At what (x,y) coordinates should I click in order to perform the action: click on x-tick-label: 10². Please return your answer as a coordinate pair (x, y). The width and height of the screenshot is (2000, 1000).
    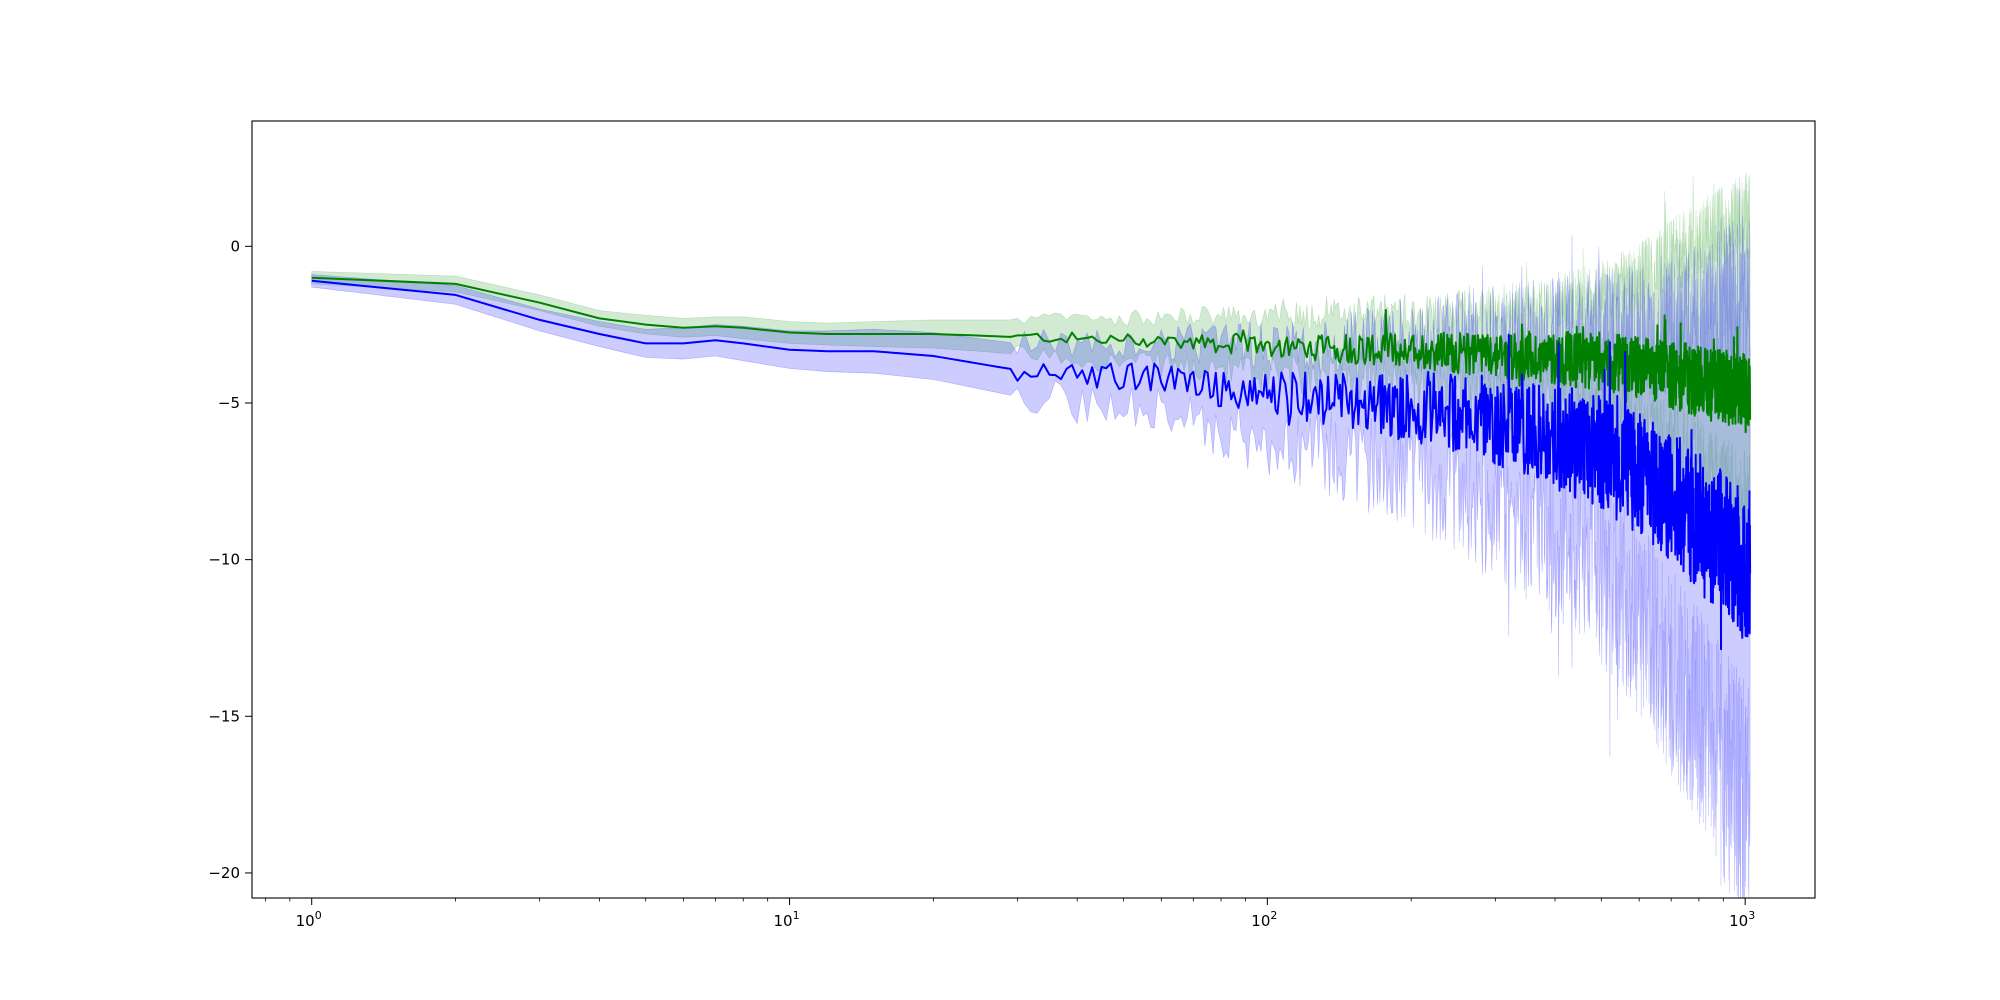
    Looking at the image, I should click on (1264, 919).